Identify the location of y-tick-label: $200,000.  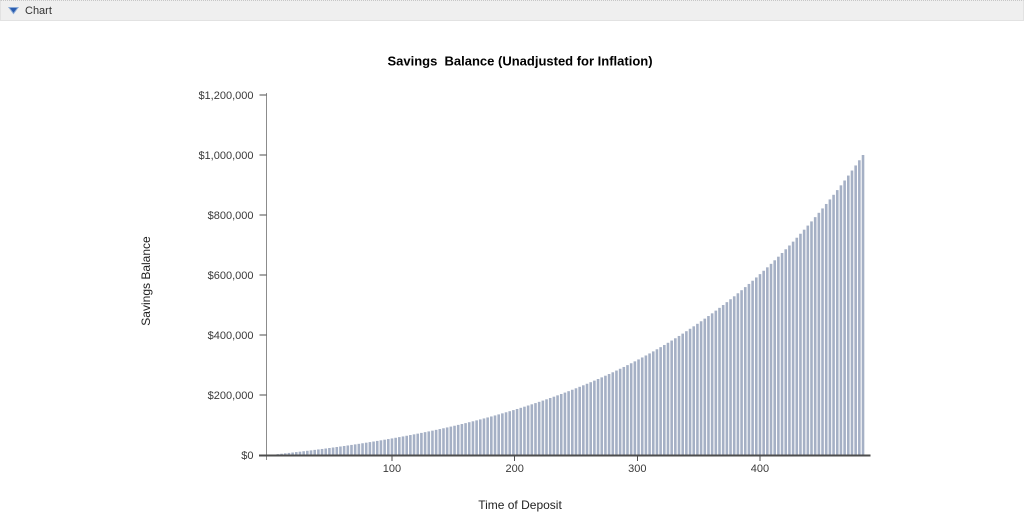
(231, 396).